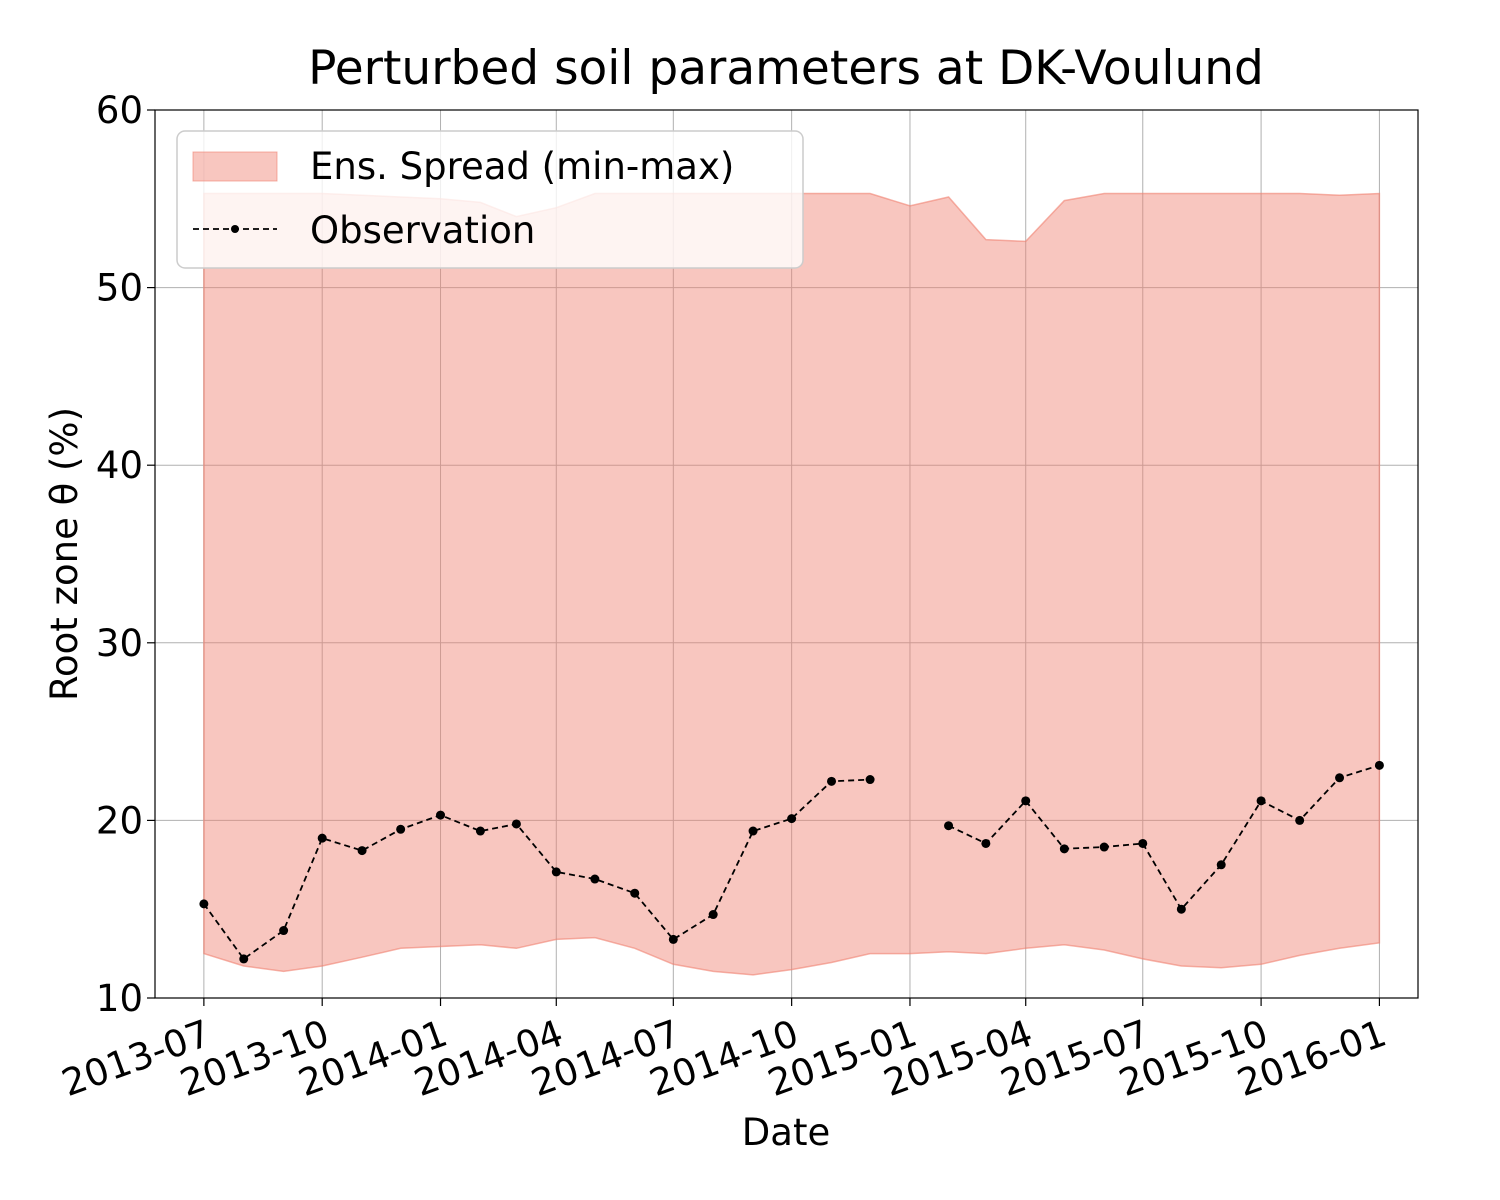 This screenshot has height=1200, width=1500. I want to click on y-tick-label: 10, so click(119, 998).